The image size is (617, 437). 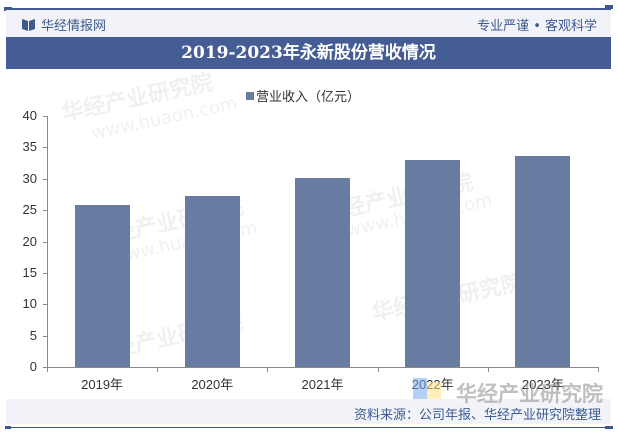 I want to click on x-tick-label: 2019年, so click(x=102, y=384).